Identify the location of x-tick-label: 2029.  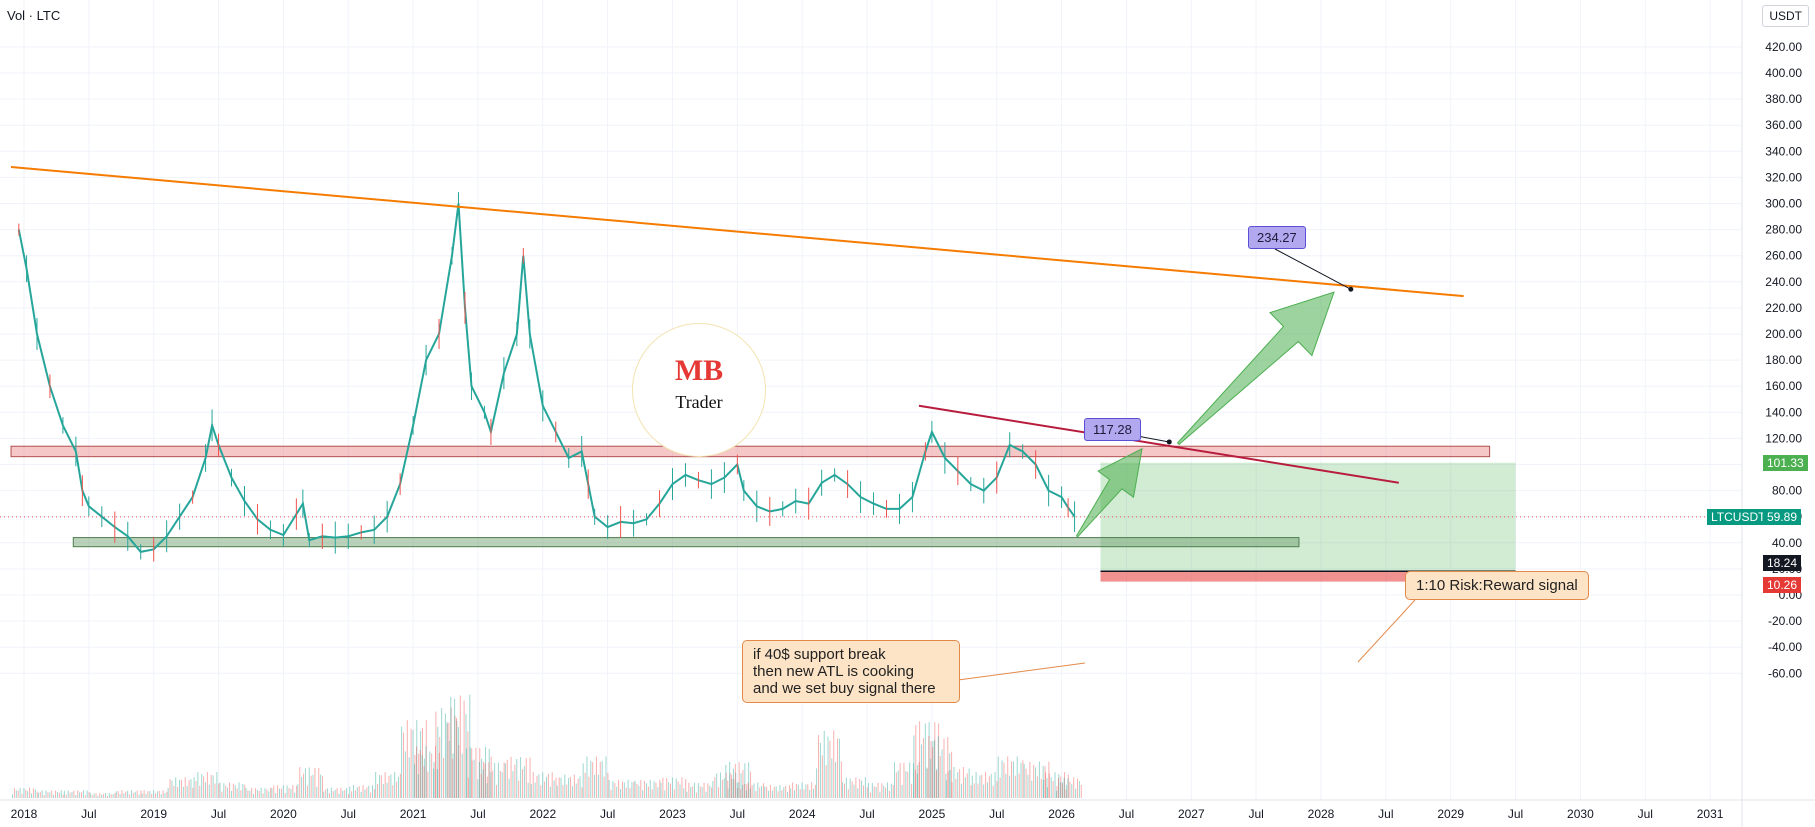
(1450, 814).